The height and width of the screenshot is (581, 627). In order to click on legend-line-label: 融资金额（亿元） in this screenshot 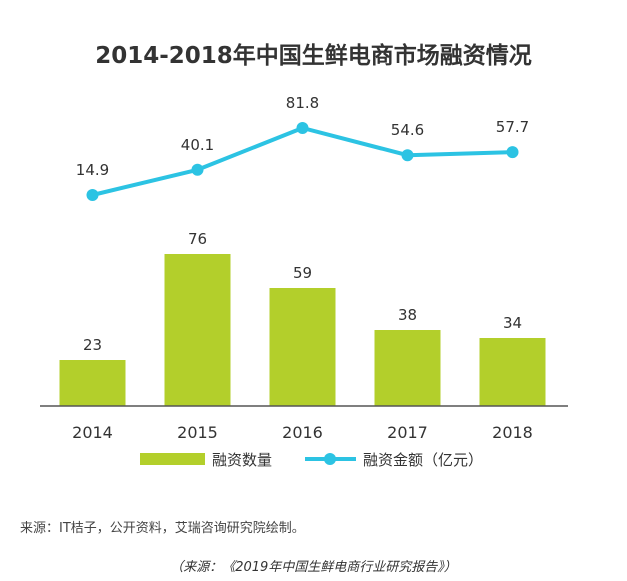, I will do `click(423, 460)`.